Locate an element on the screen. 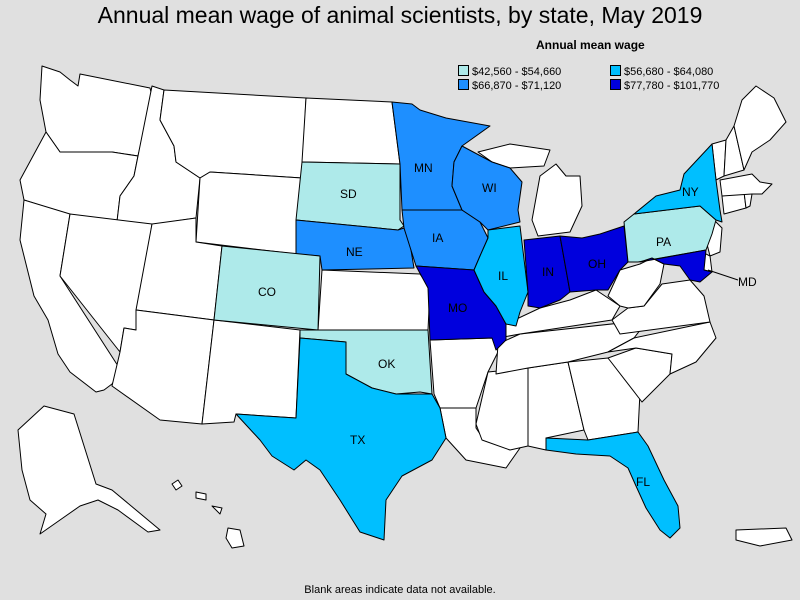  state-label-pa: PA is located at coordinates (663, 242).